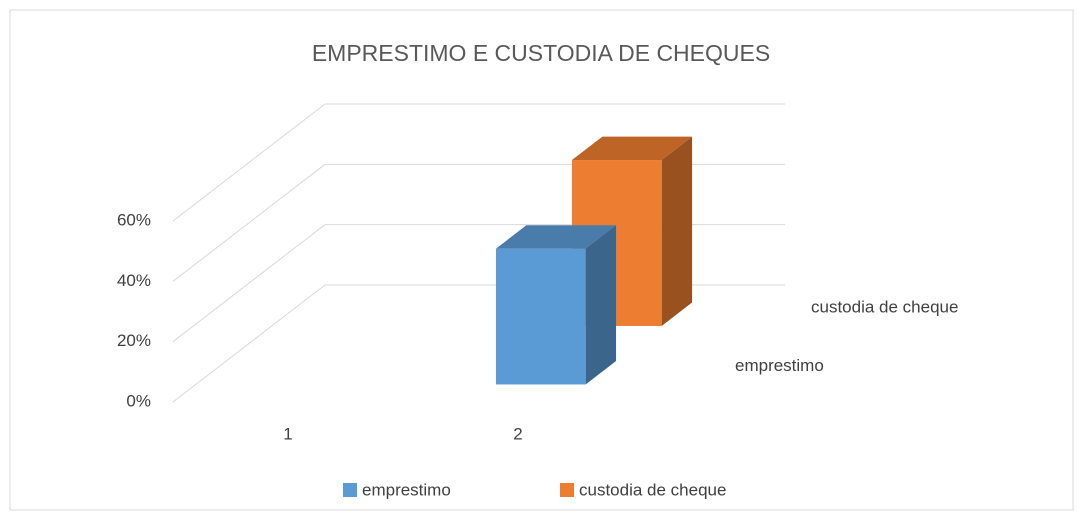  What do you see at coordinates (134, 219) in the screenshot?
I see `y-tick-label: 60%` at bounding box center [134, 219].